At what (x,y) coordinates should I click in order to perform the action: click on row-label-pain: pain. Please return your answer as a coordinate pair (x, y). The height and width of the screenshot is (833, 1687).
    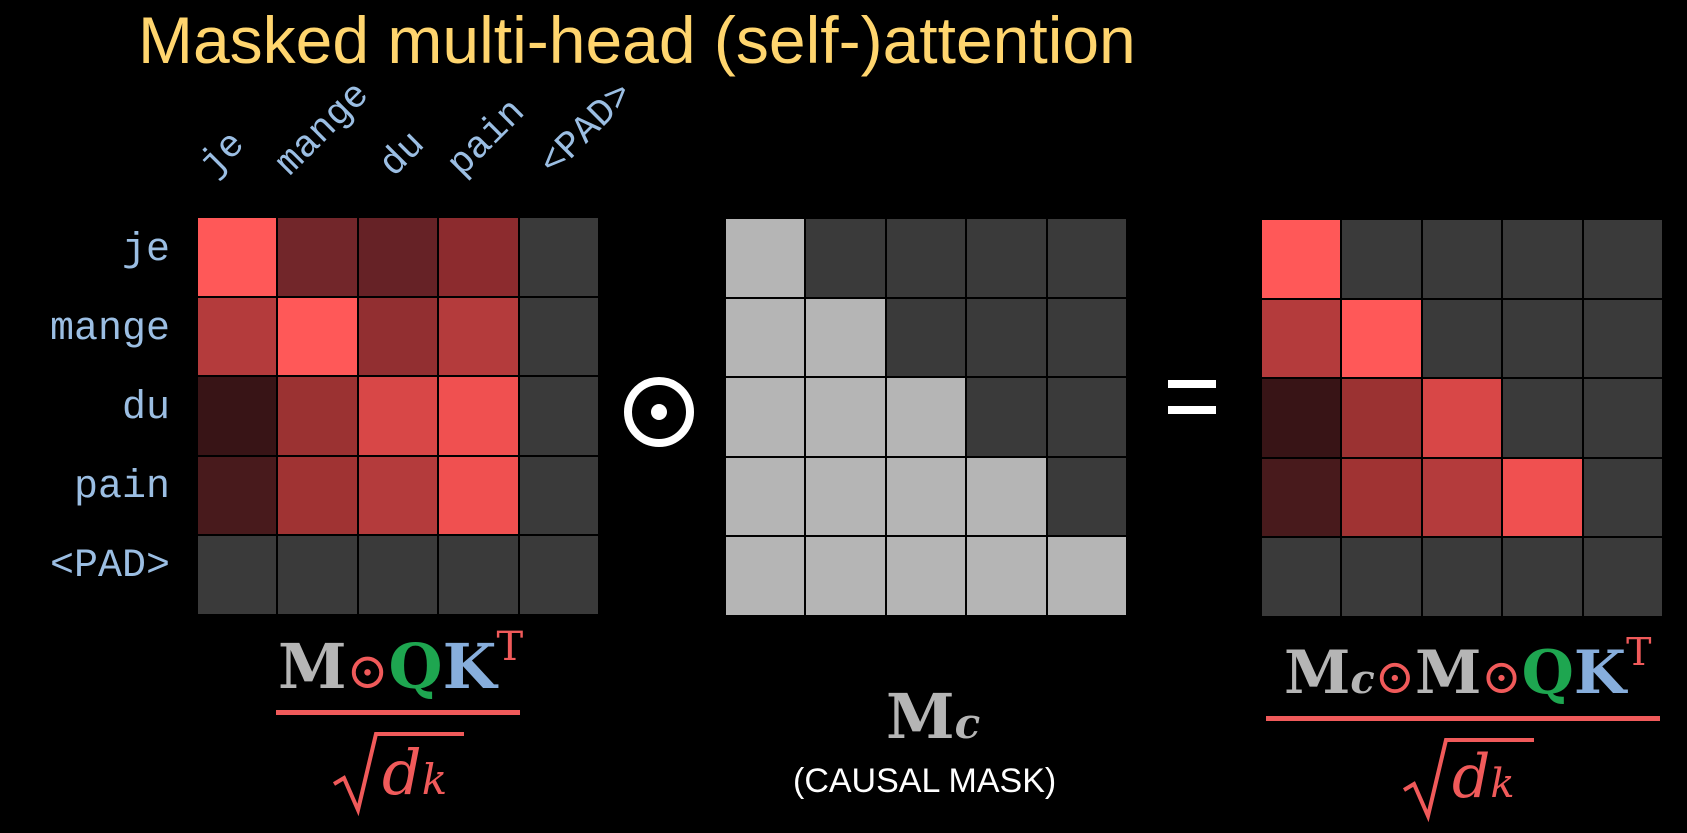
    Looking at the image, I should click on (121, 487).